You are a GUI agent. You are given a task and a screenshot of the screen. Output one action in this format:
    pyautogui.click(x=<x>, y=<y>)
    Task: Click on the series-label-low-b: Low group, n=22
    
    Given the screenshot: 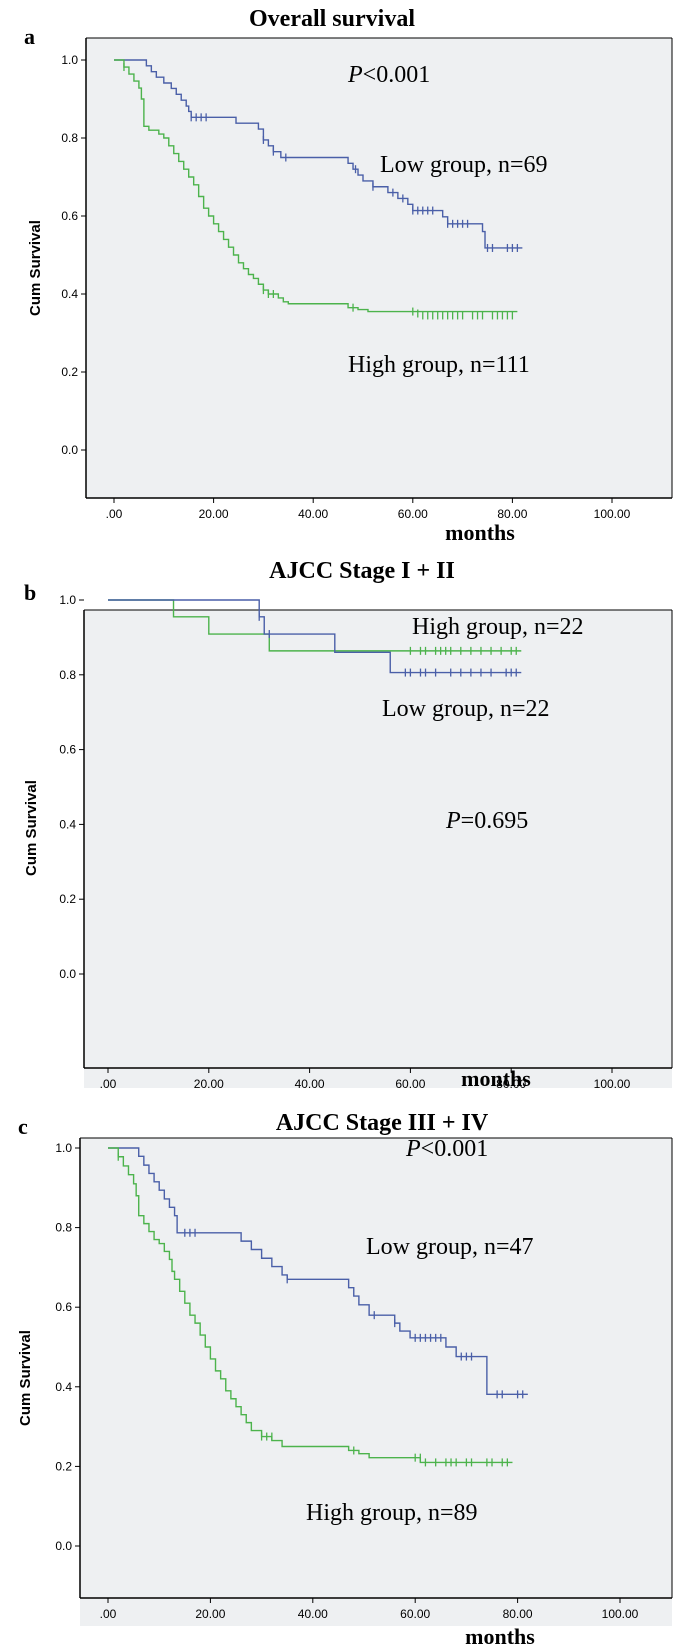 What is the action you would take?
    pyautogui.click(x=466, y=709)
    